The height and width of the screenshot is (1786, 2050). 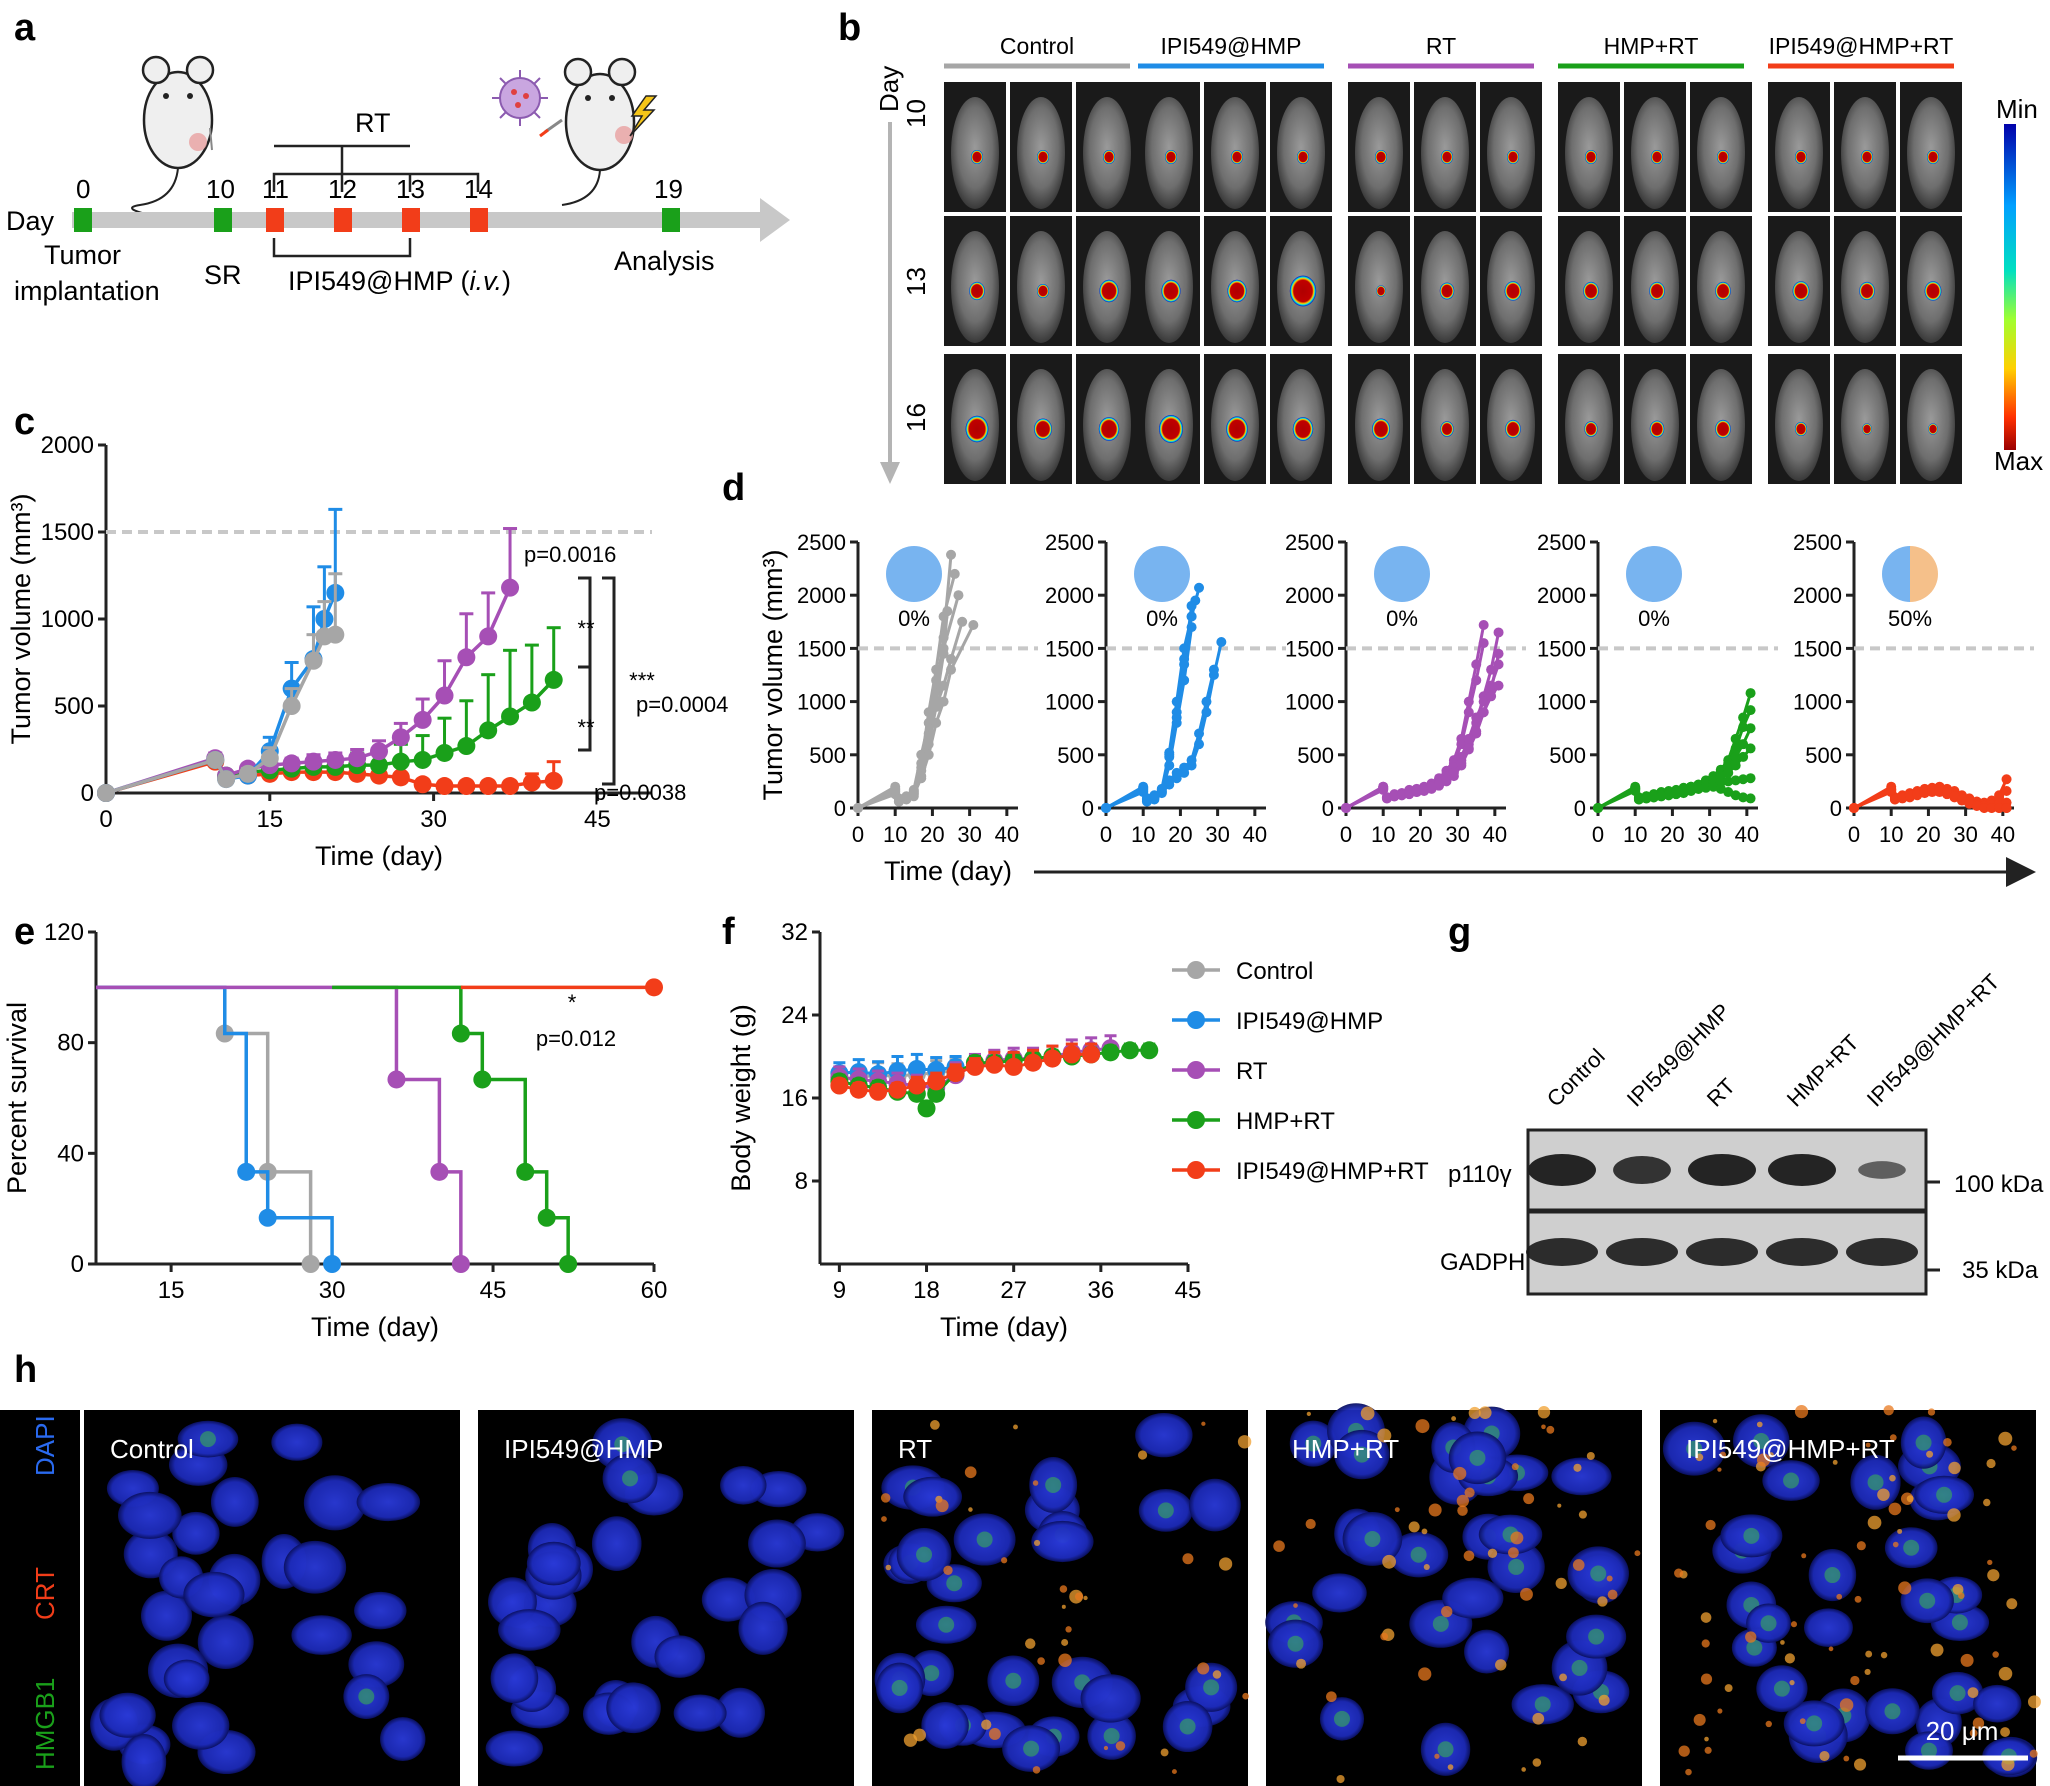 I want to click on significance-stars: ***, so click(x=642, y=680).